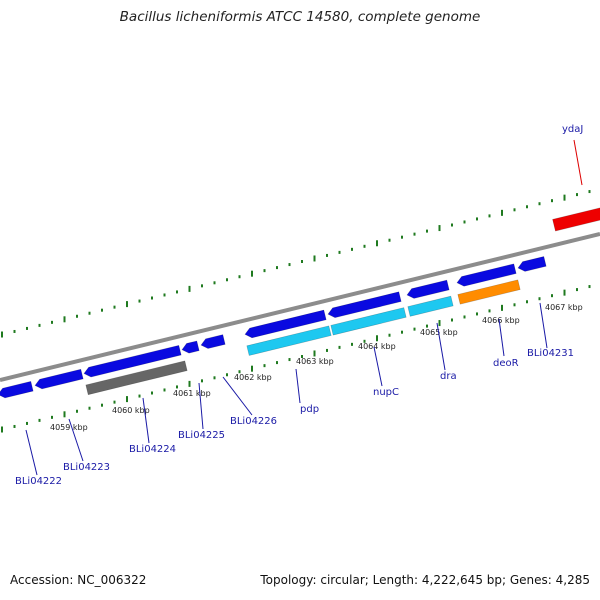 This screenshot has height=600, width=600. I want to click on gene-label: BLi04231, so click(550, 353).